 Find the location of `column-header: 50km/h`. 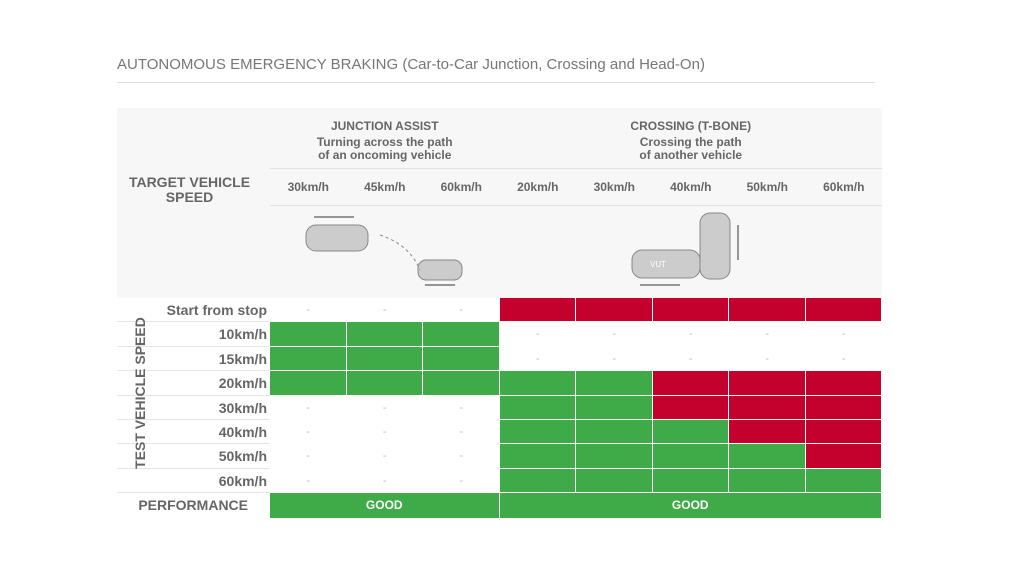

column-header: 50km/h is located at coordinates (767, 187).